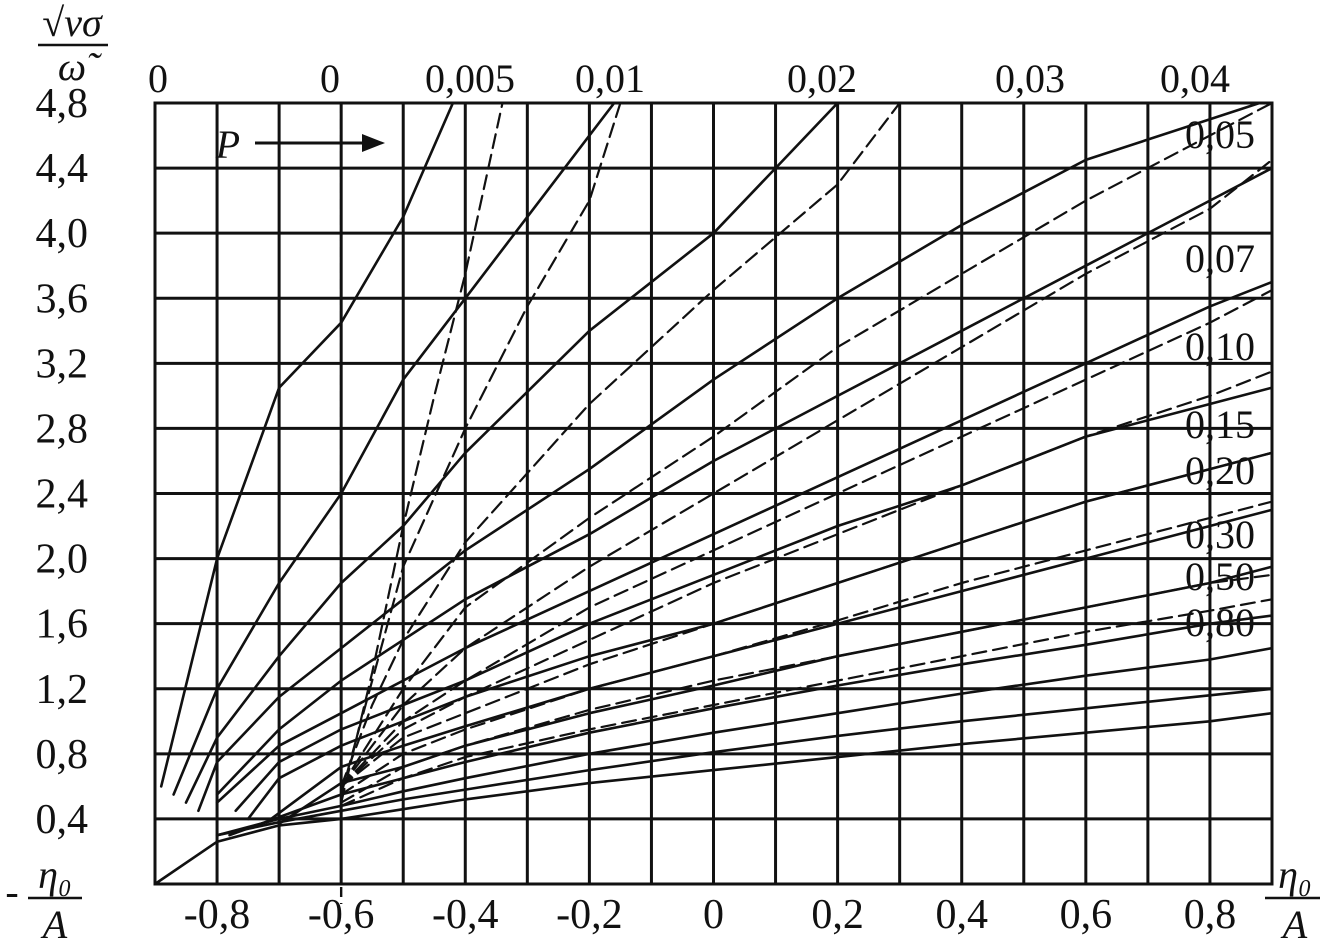  What do you see at coordinates (54, 923) in the screenshot?
I see `x-axis-left-label-bottom: A` at bounding box center [54, 923].